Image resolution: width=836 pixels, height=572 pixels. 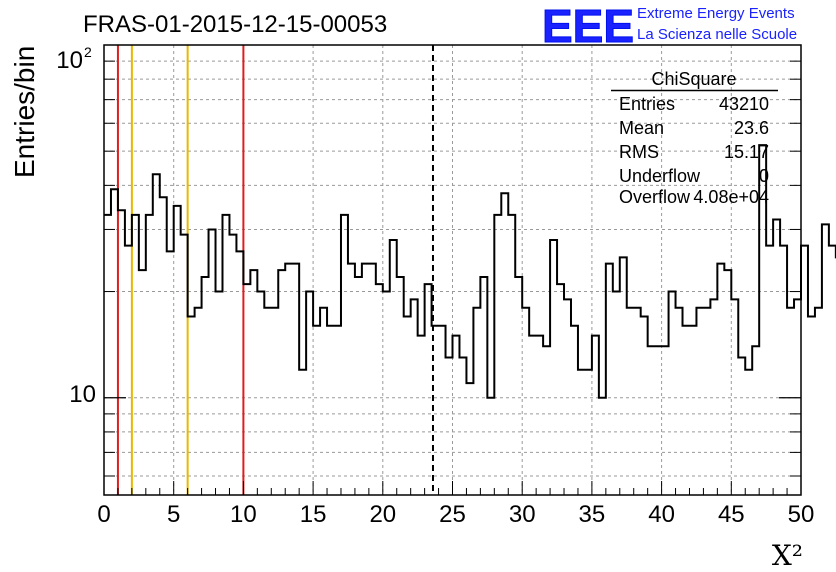 I want to click on x-tick-label: 30, so click(x=522, y=514).